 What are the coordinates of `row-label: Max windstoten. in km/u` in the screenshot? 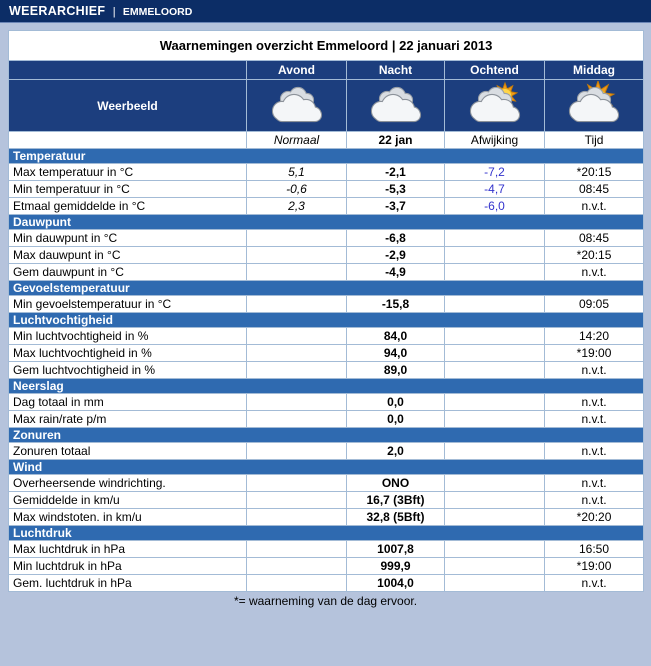 It's located at (127, 517).